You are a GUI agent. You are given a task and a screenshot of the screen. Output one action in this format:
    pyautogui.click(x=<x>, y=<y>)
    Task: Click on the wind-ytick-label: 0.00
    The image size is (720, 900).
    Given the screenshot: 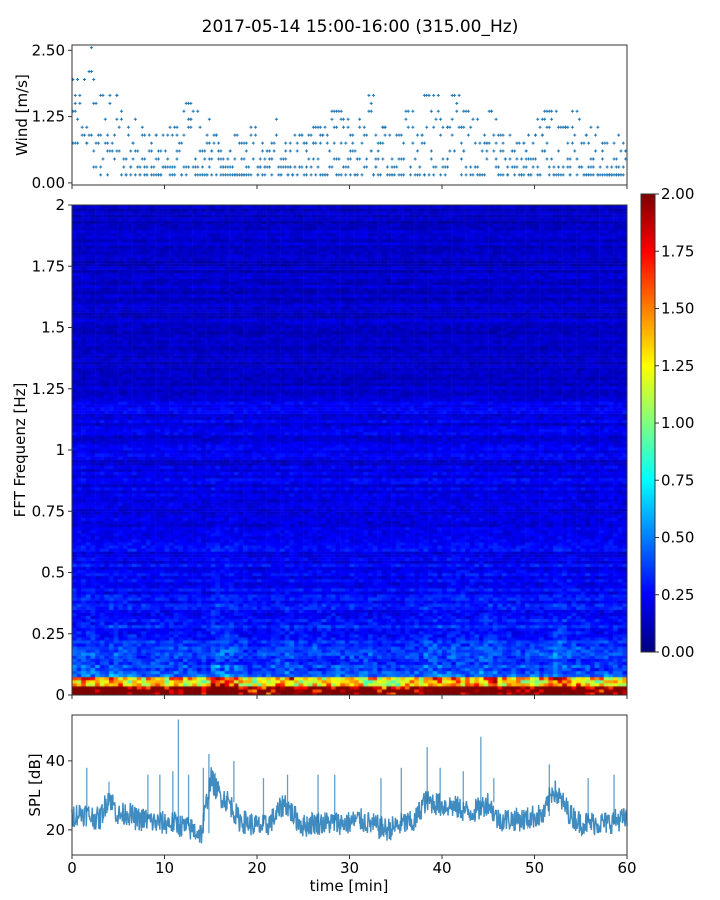 What is the action you would take?
    pyautogui.click(x=48, y=183)
    